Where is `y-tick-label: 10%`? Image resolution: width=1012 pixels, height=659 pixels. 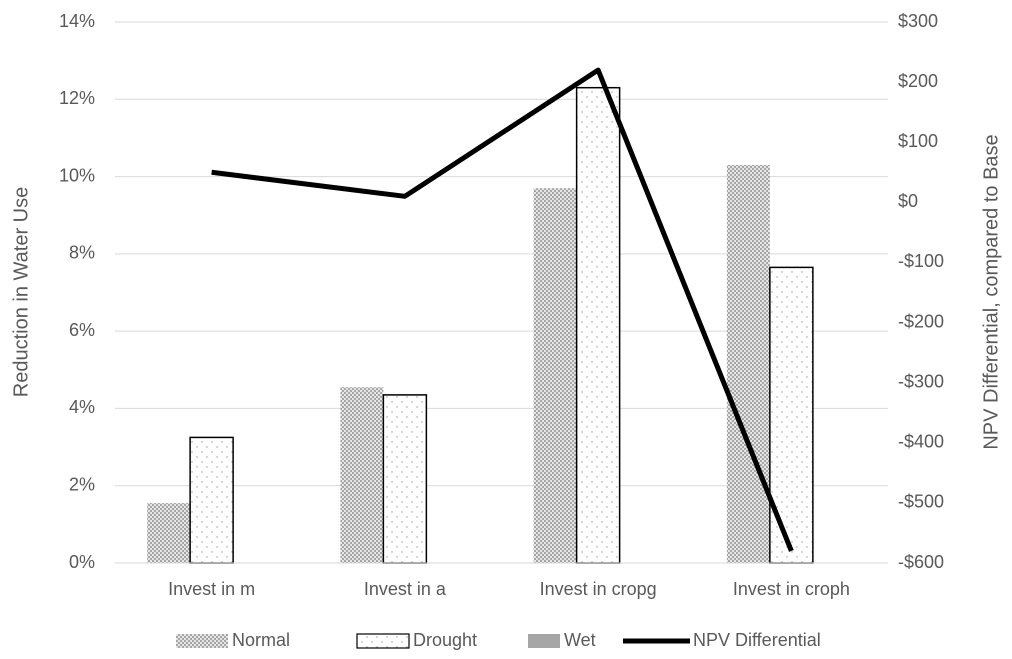
y-tick-label: 10% is located at coordinates (77, 175).